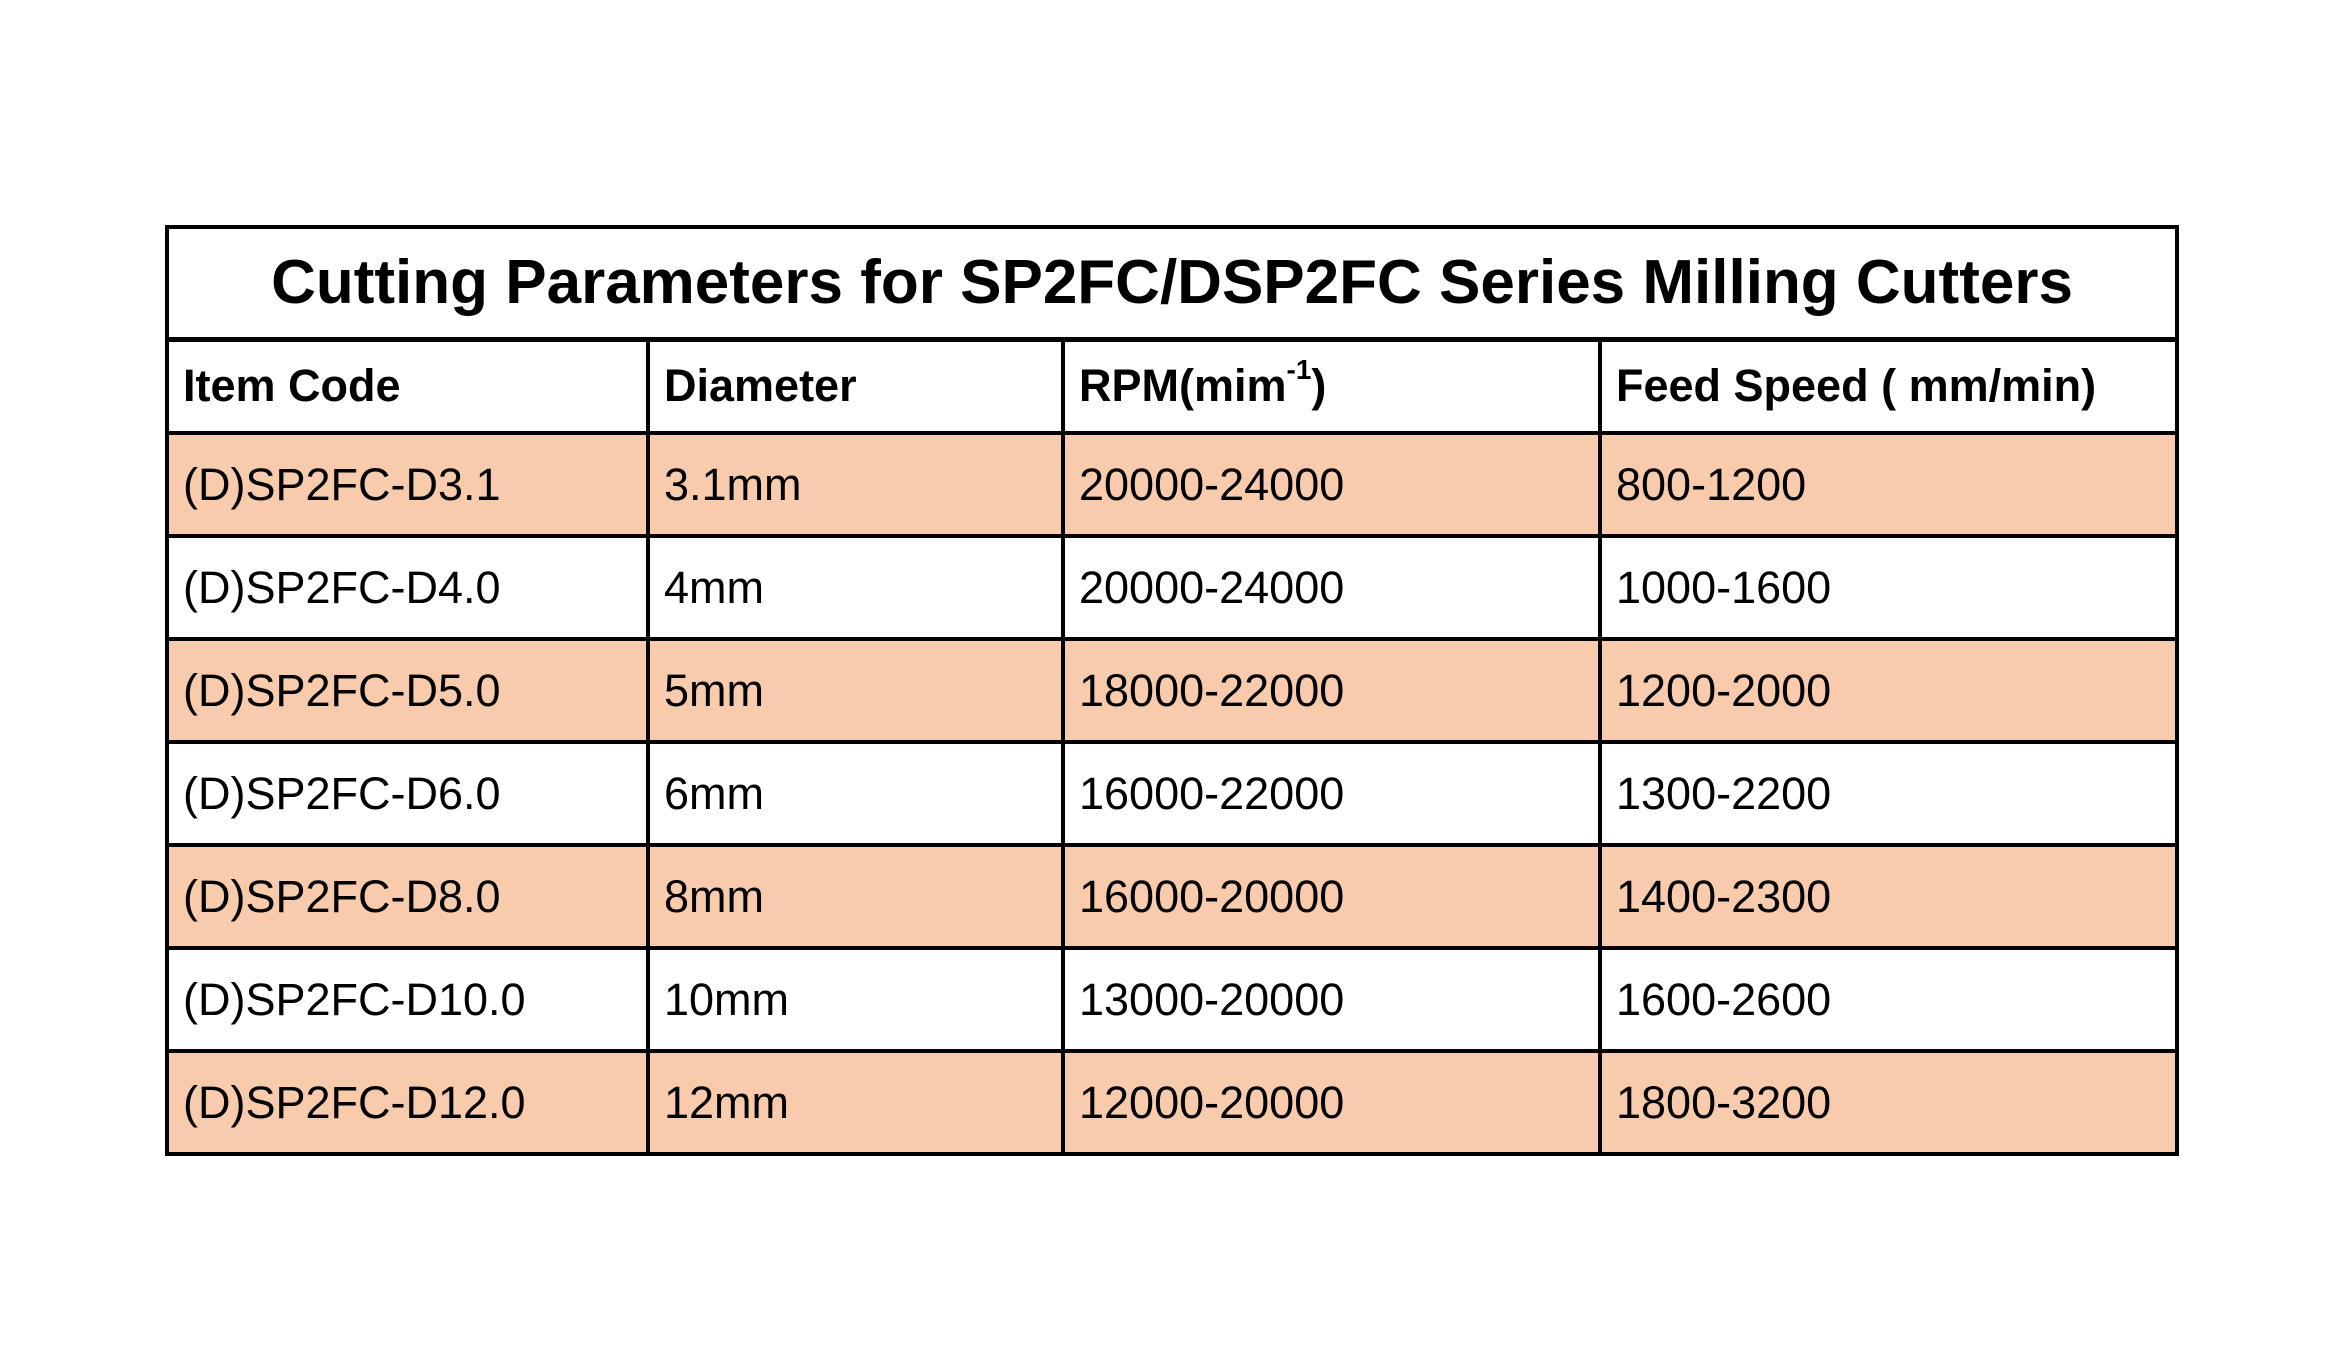  What do you see at coordinates (855, 386) in the screenshot?
I see `column-header-diameter: Diameter` at bounding box center [855, 386].